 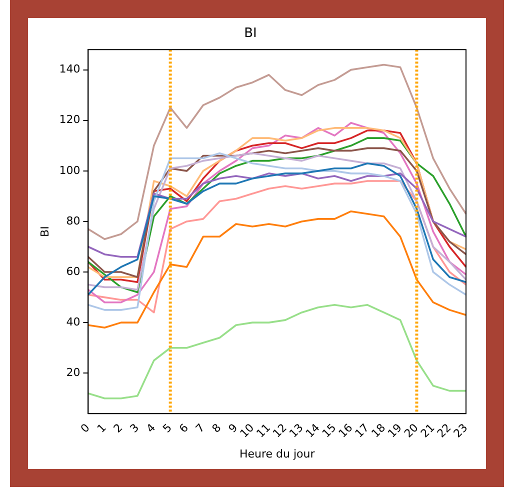 What do you see at coordinates (277, 453) in the screenshot?
I see `x-axis-title: Heure du jour` at bounding box center [277, 453].